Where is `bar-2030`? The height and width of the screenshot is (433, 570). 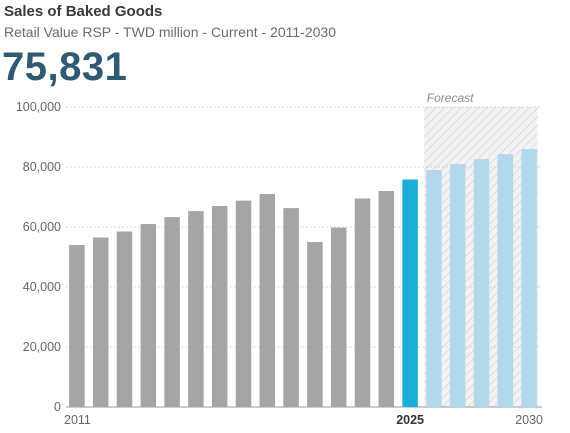
bar-2030 is located at coordinates (529, 278).